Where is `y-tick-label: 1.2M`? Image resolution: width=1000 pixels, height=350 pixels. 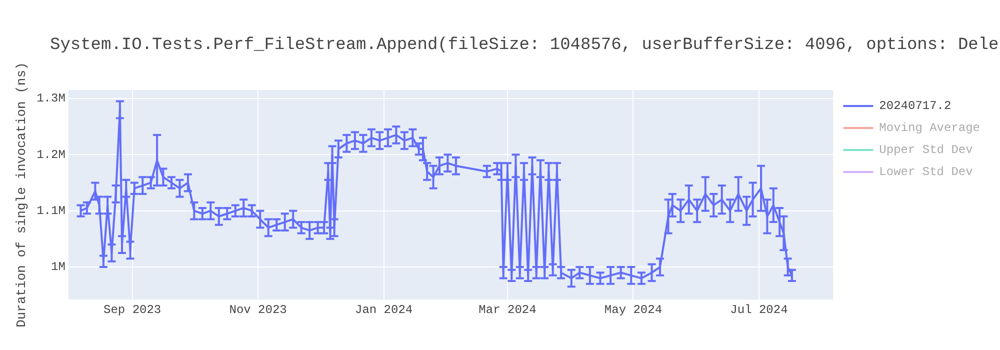 y-tick-label: 1.2M is located at coordinates (51, 155).